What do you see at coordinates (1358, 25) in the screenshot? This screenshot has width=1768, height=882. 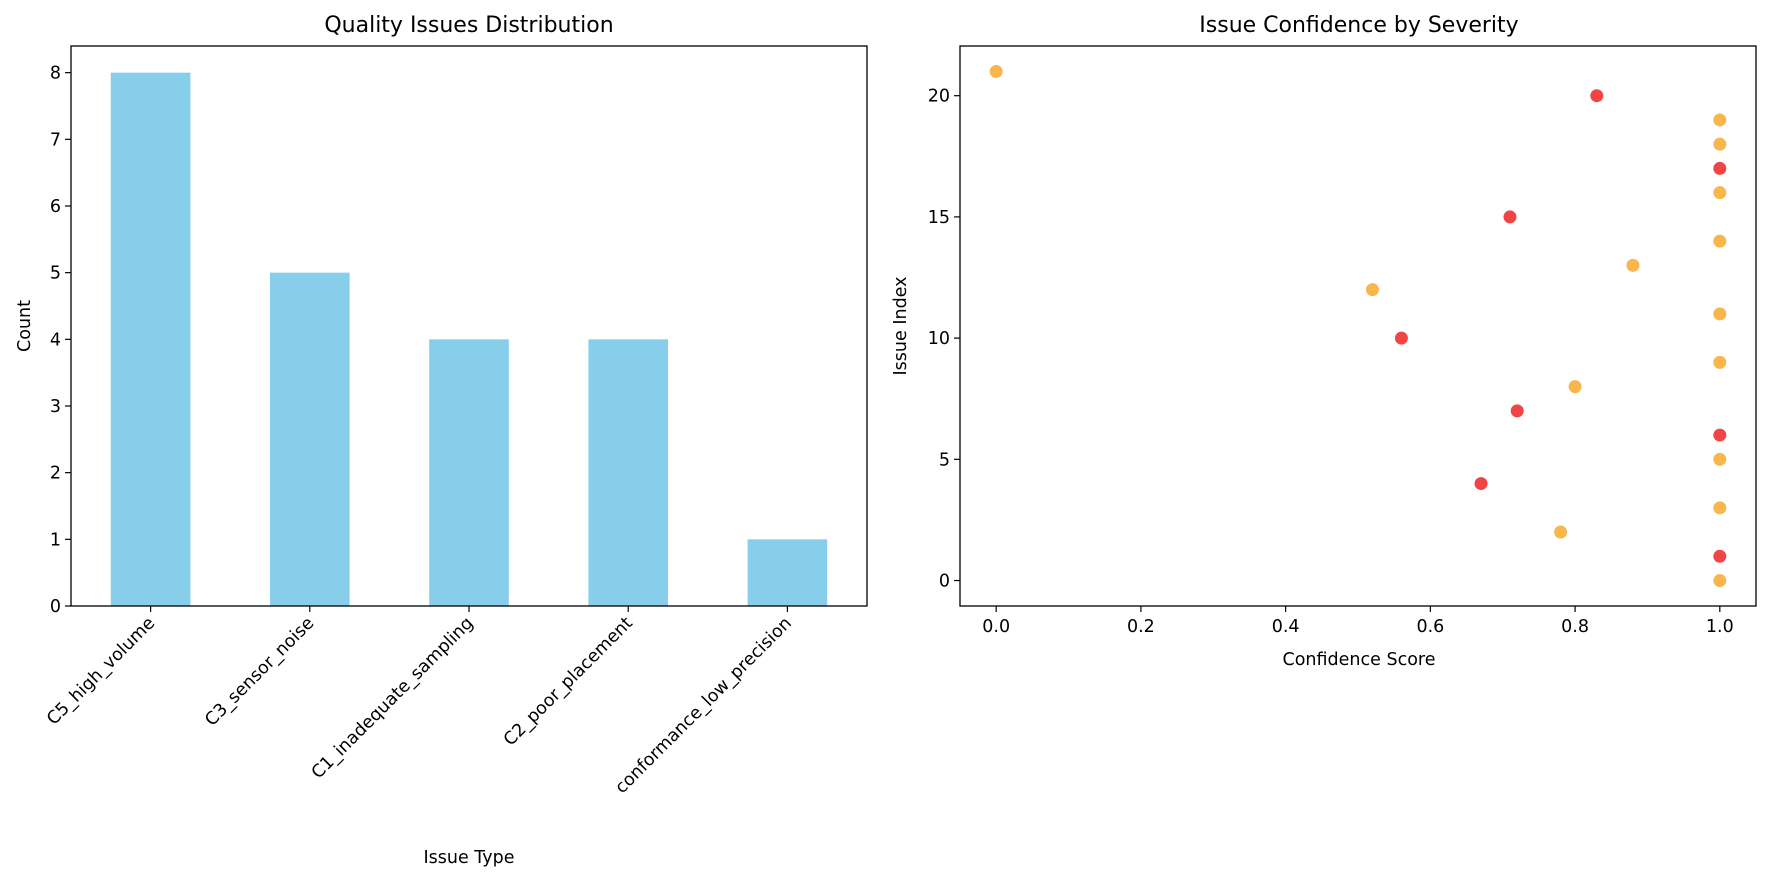 I see `scatter-chart-title: Issue Confidence by Severity` at bounding box center [1358, 25].